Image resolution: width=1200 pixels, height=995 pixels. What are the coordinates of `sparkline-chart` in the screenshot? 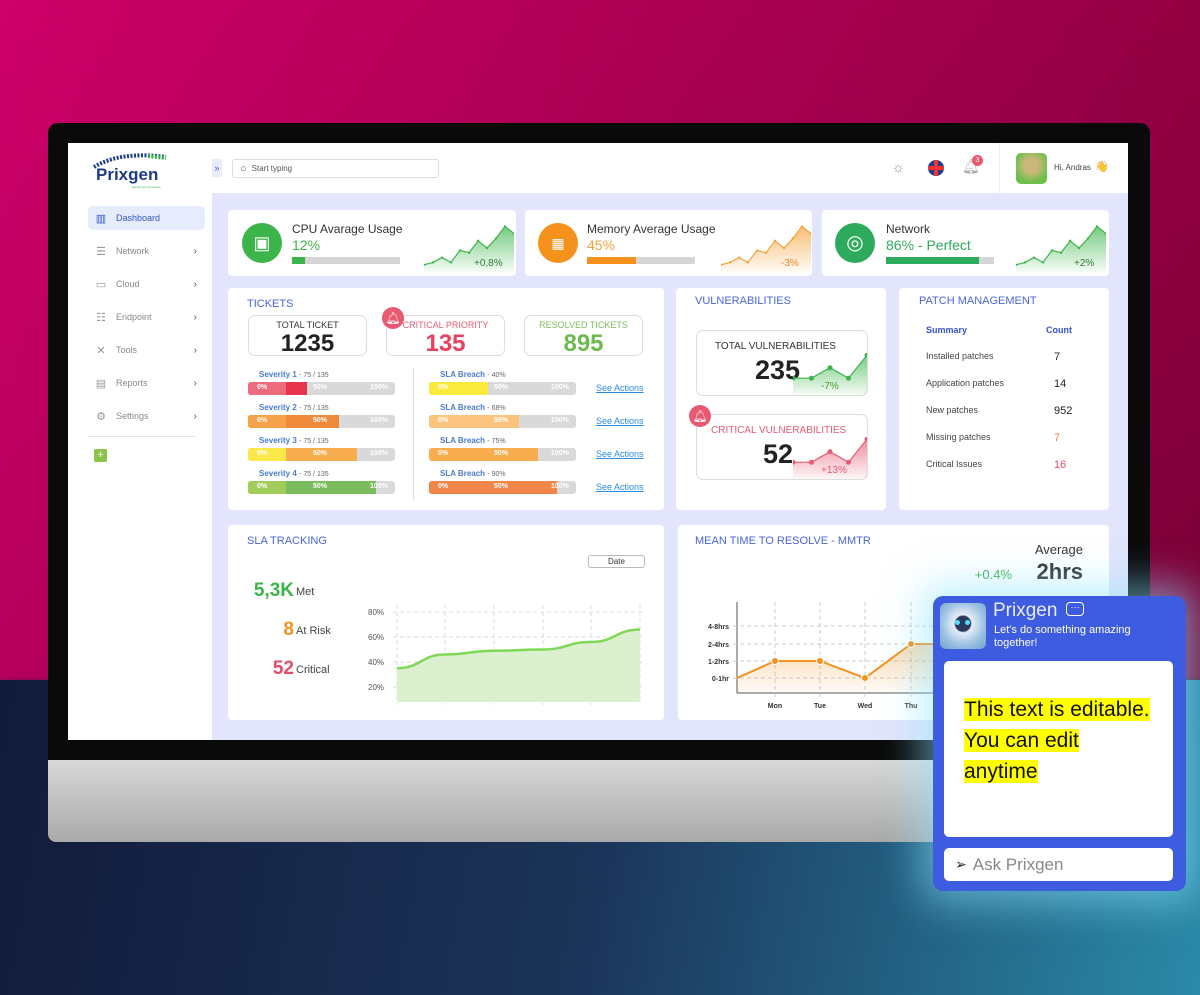 It's located at (469, 248).